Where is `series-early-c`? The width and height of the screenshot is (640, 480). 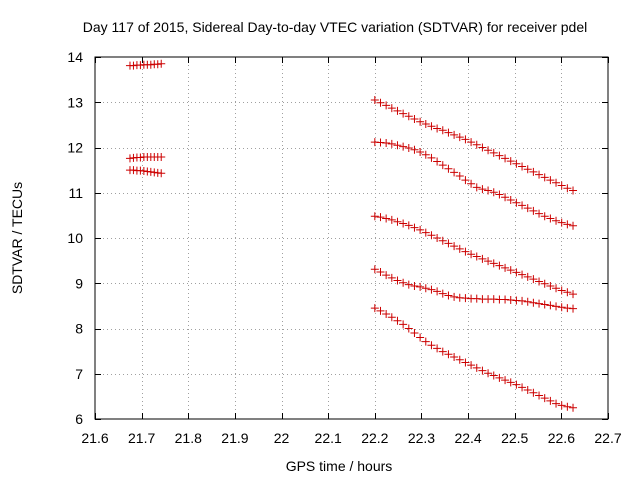
series-early-c is located at coordinates (145, 172).